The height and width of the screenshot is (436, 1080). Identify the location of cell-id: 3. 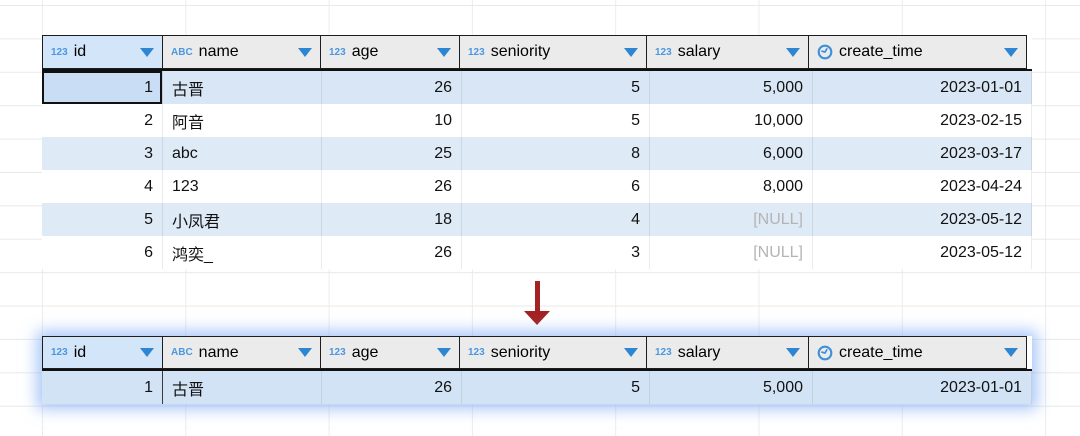
(102, 153).